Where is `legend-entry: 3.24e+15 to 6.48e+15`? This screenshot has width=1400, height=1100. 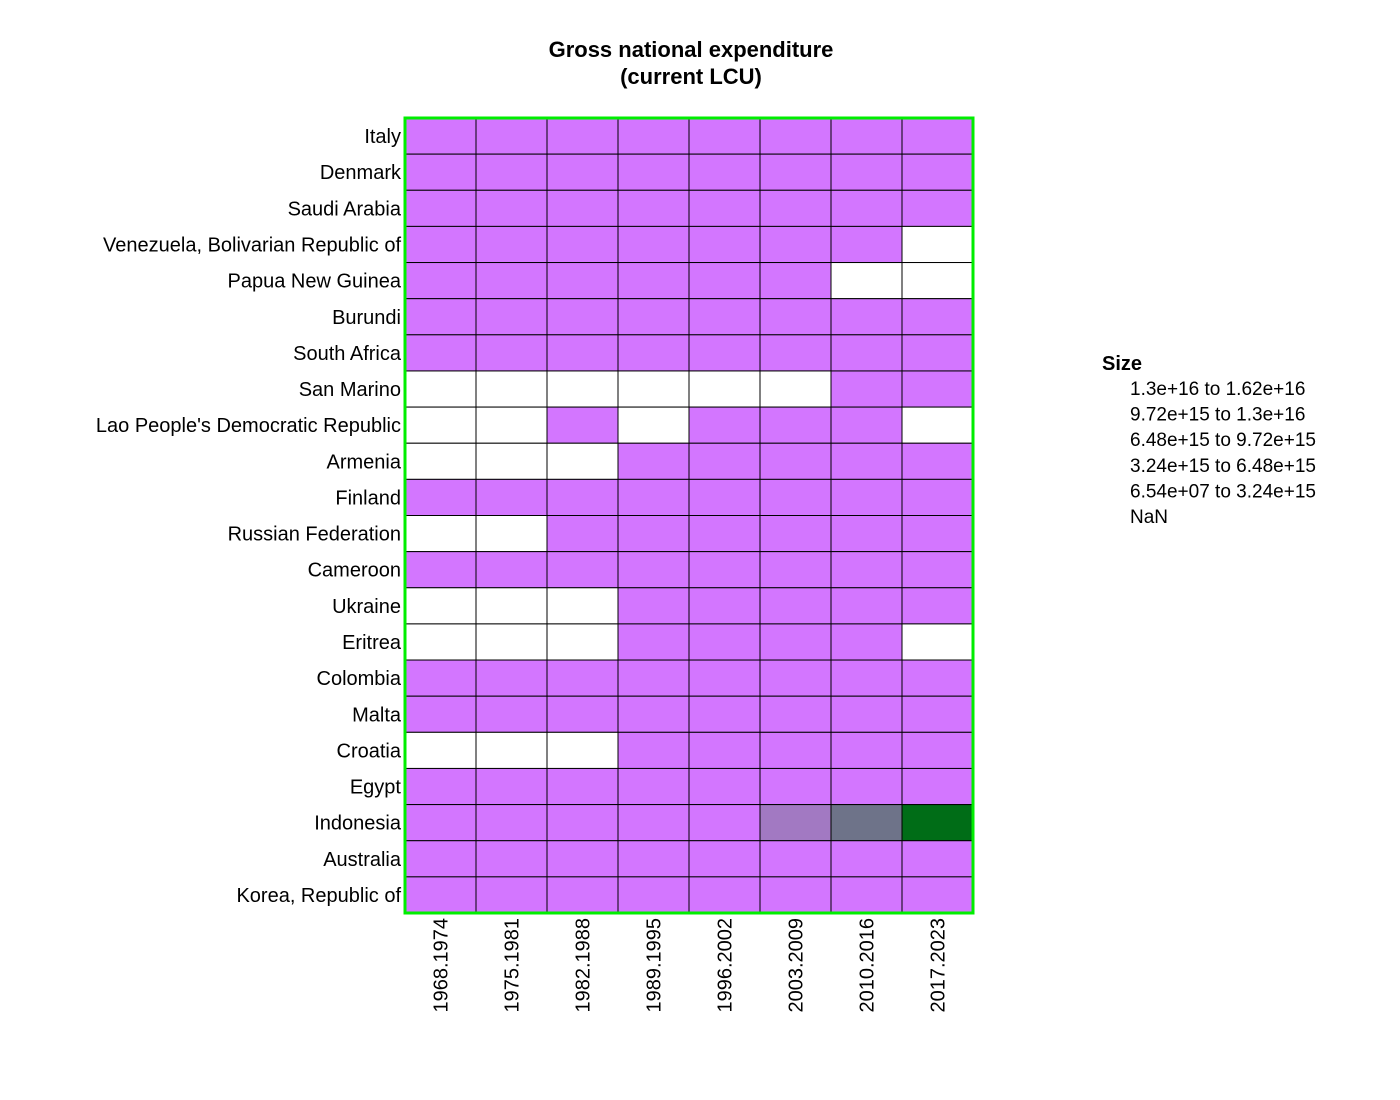
legend-entry: 3.24e+15 to 6.48e+15 is located at coordinates (1223, 466).